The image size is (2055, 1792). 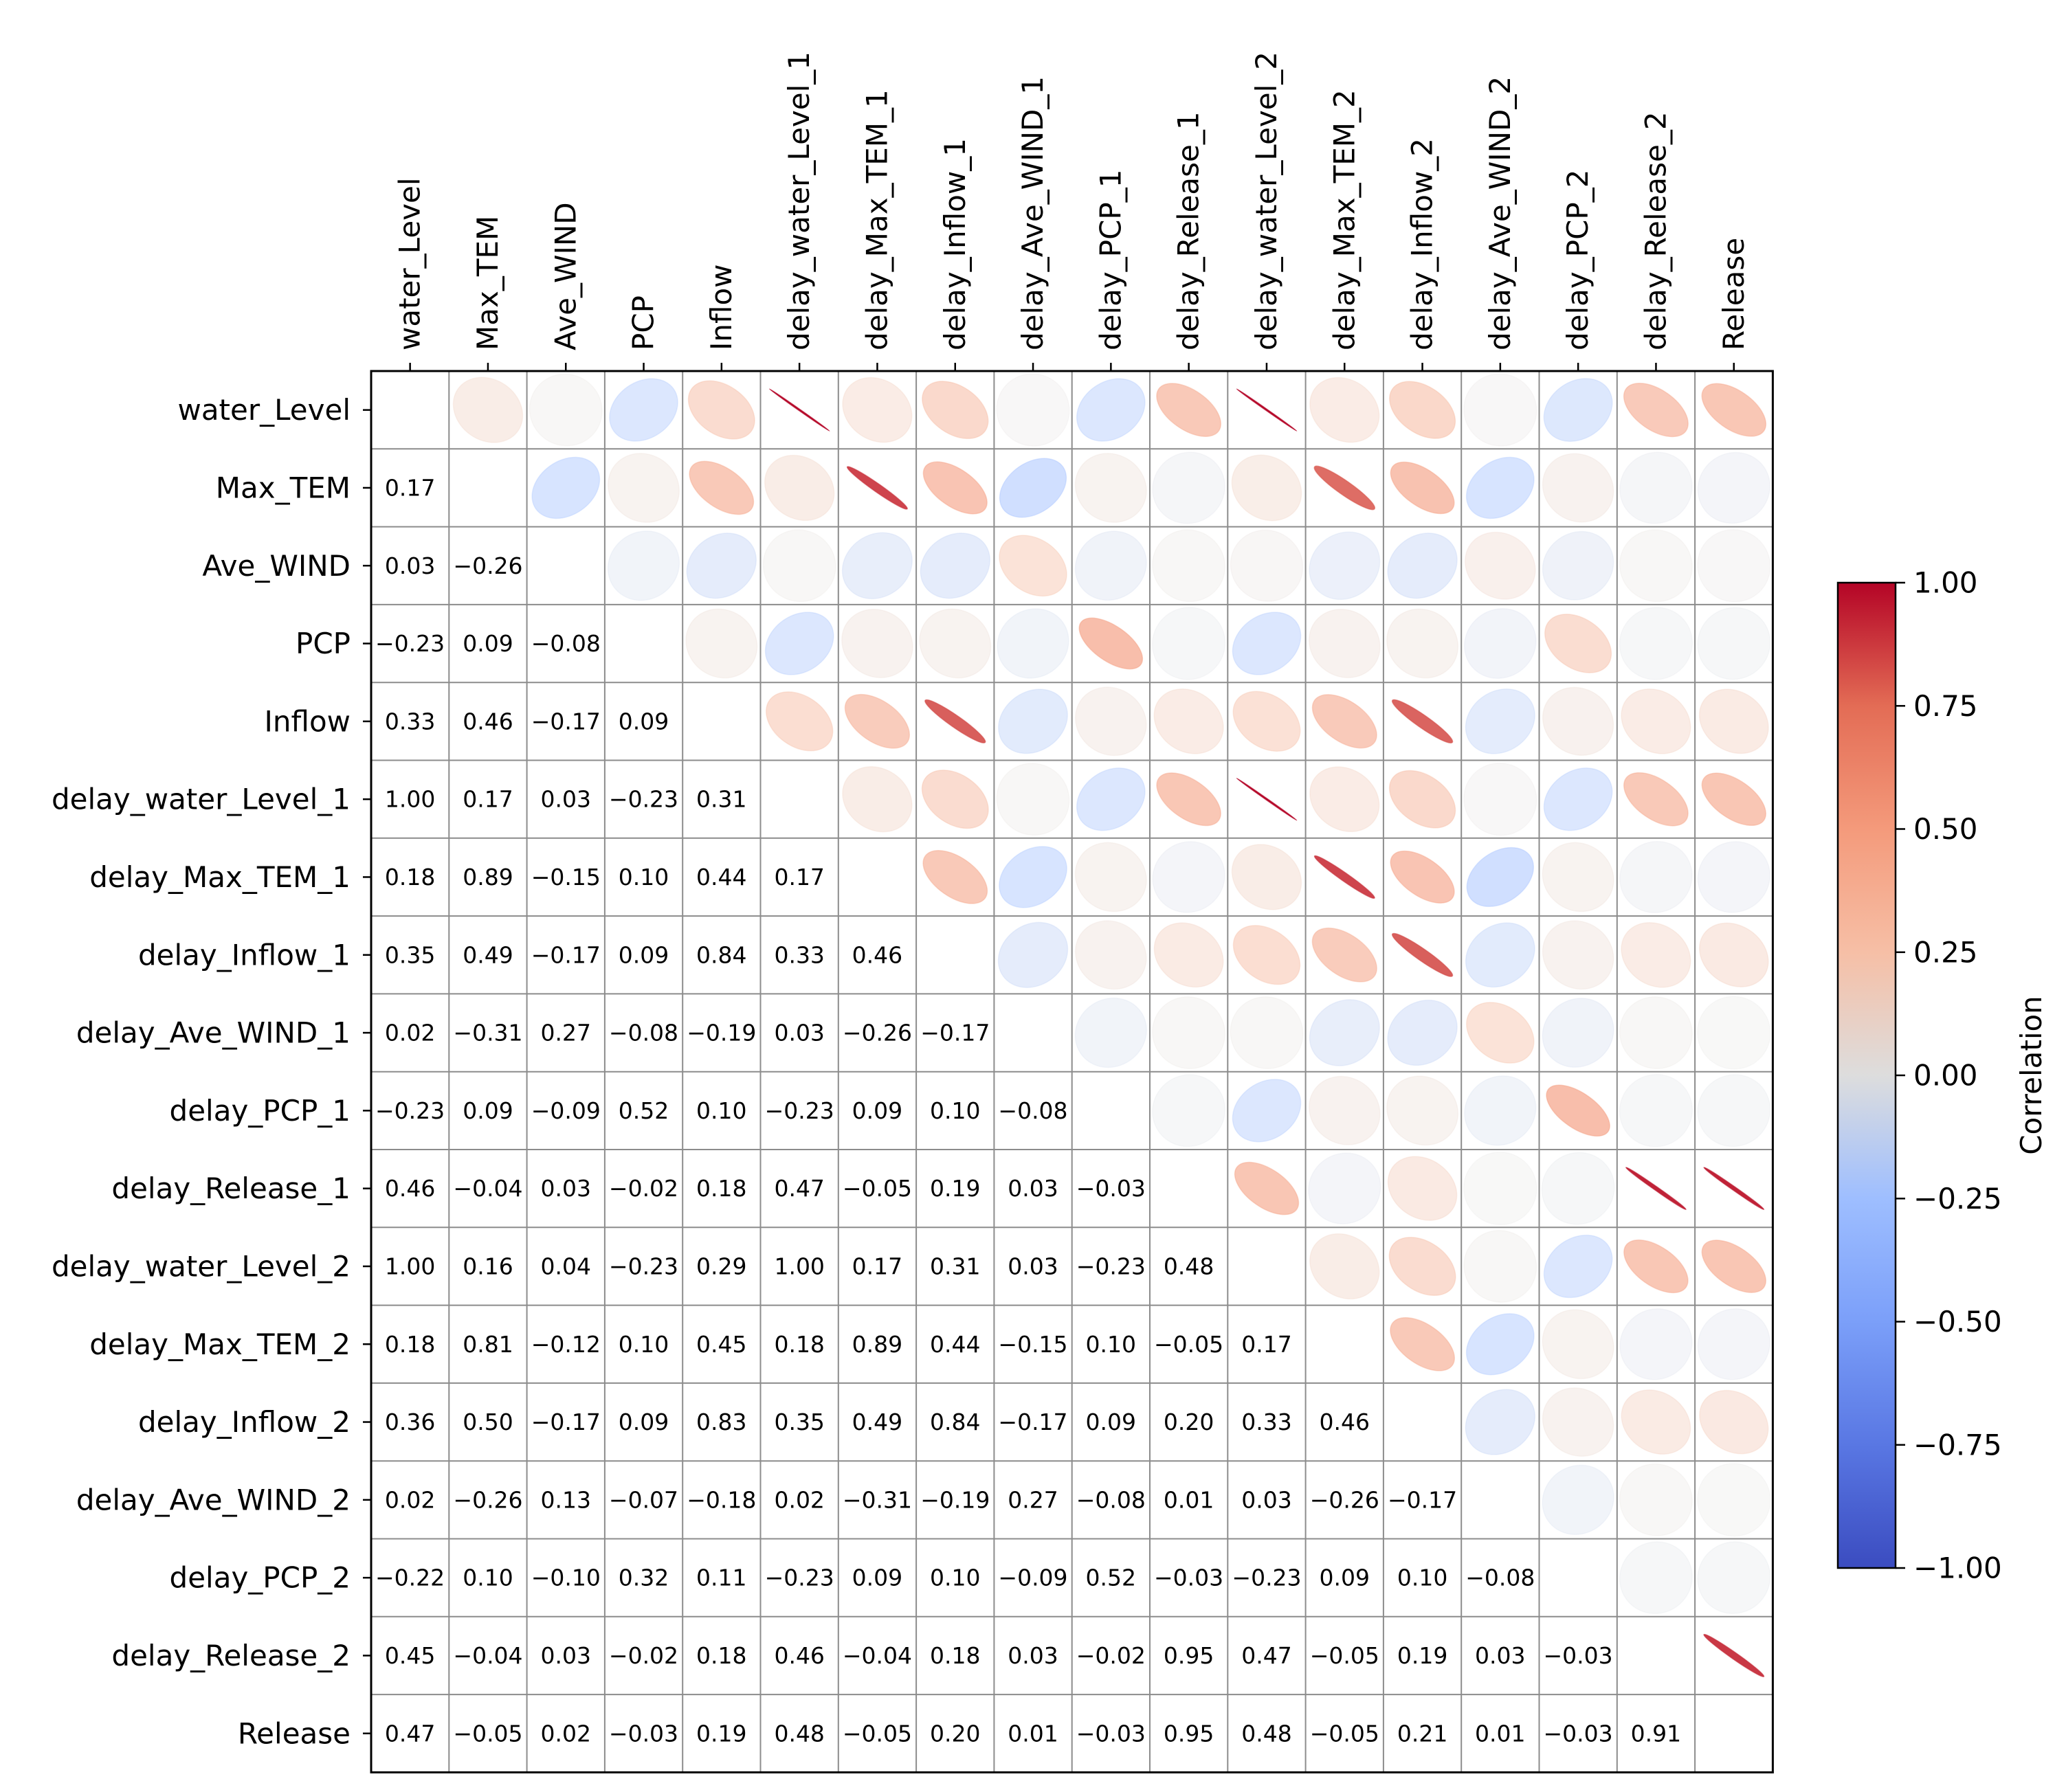 I want to click on correlation-value-label: 0.11, so click(x=721, y=1578).